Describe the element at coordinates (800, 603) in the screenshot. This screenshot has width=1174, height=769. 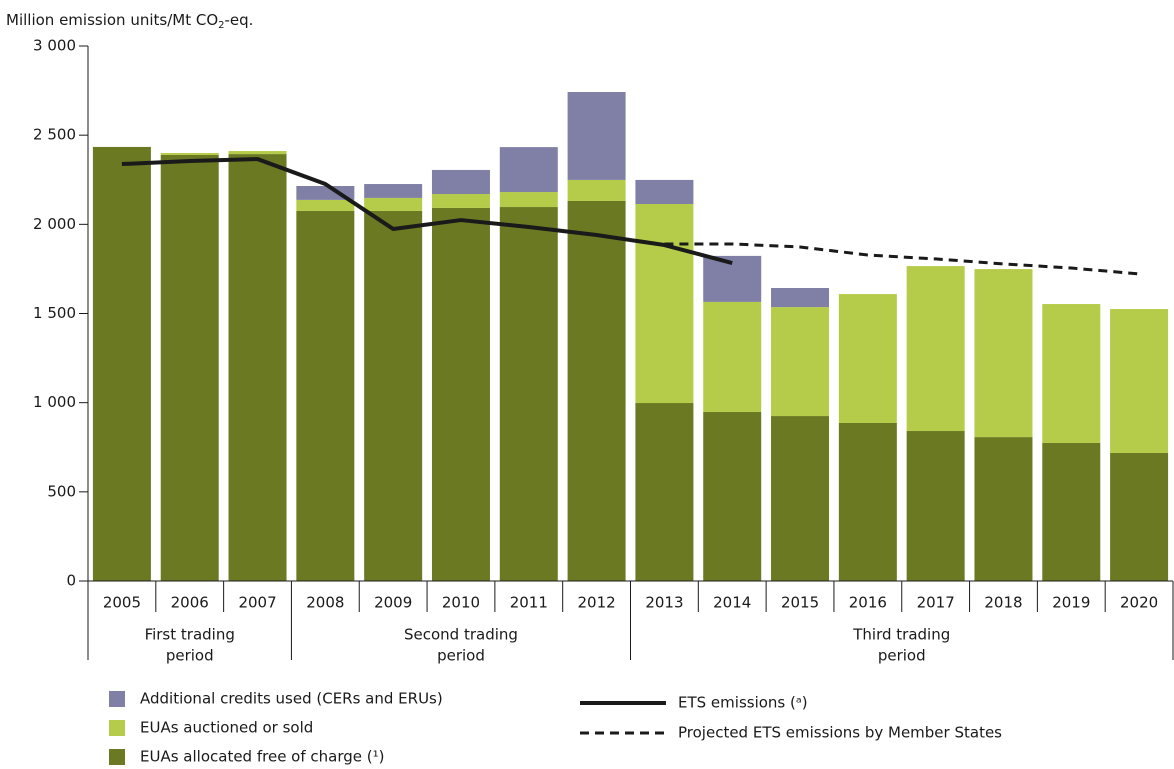
I see `x-tick-label: 2015` at that location.